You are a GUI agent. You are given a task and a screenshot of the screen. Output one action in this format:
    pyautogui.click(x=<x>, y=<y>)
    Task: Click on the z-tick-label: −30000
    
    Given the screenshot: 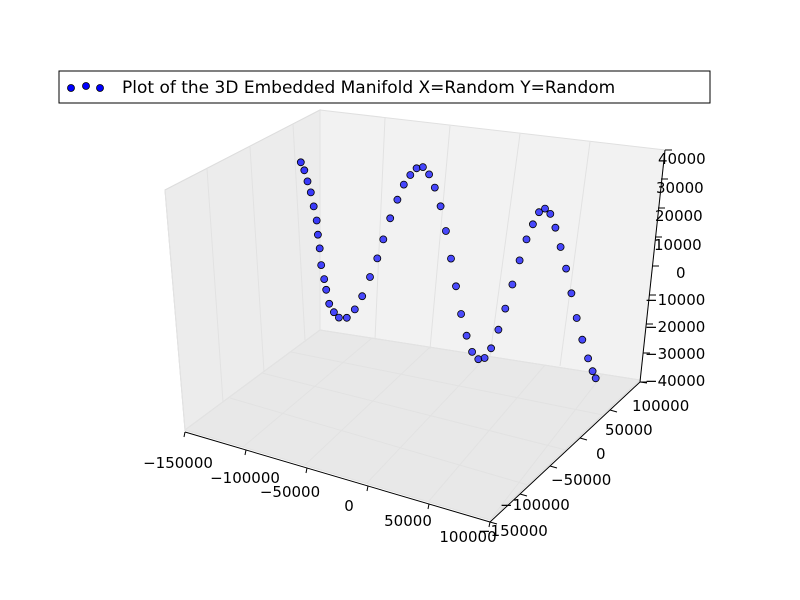 What is the action you would take?
    pyautogui.click(x=675, y=354)
    